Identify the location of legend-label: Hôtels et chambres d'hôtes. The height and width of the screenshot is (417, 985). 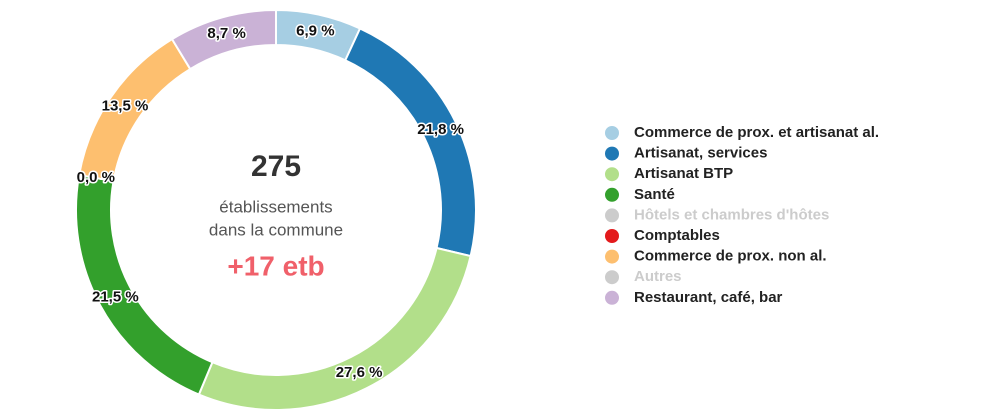
(731, 214).